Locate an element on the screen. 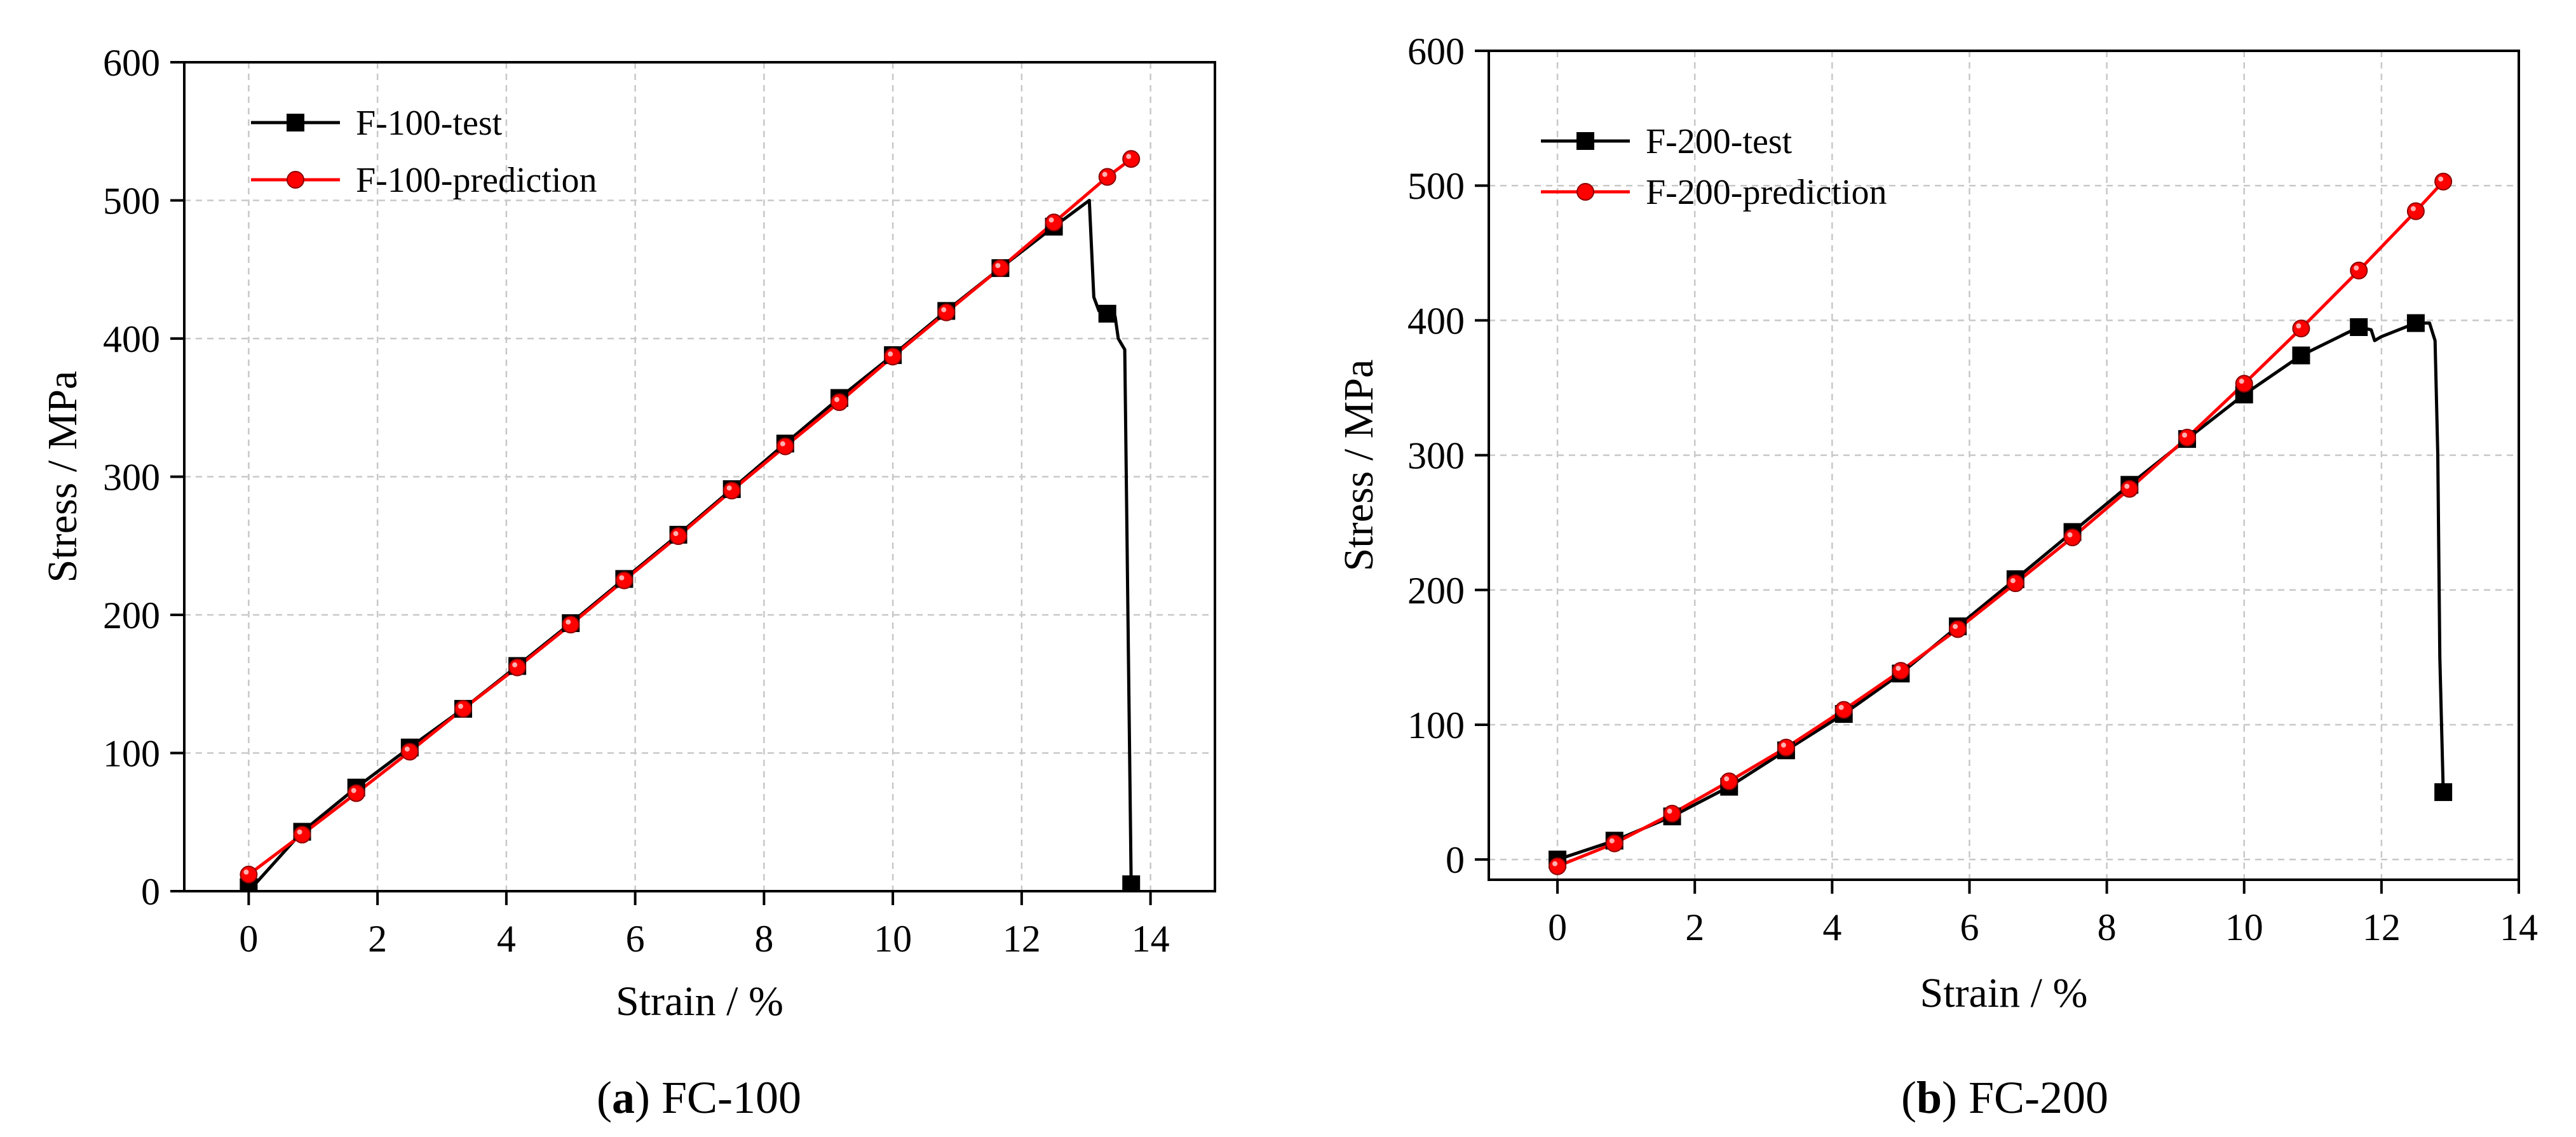 This screenshot has width=2576, height=1137. caption-text: FC-200 is located at coordinates (2039, 1097).